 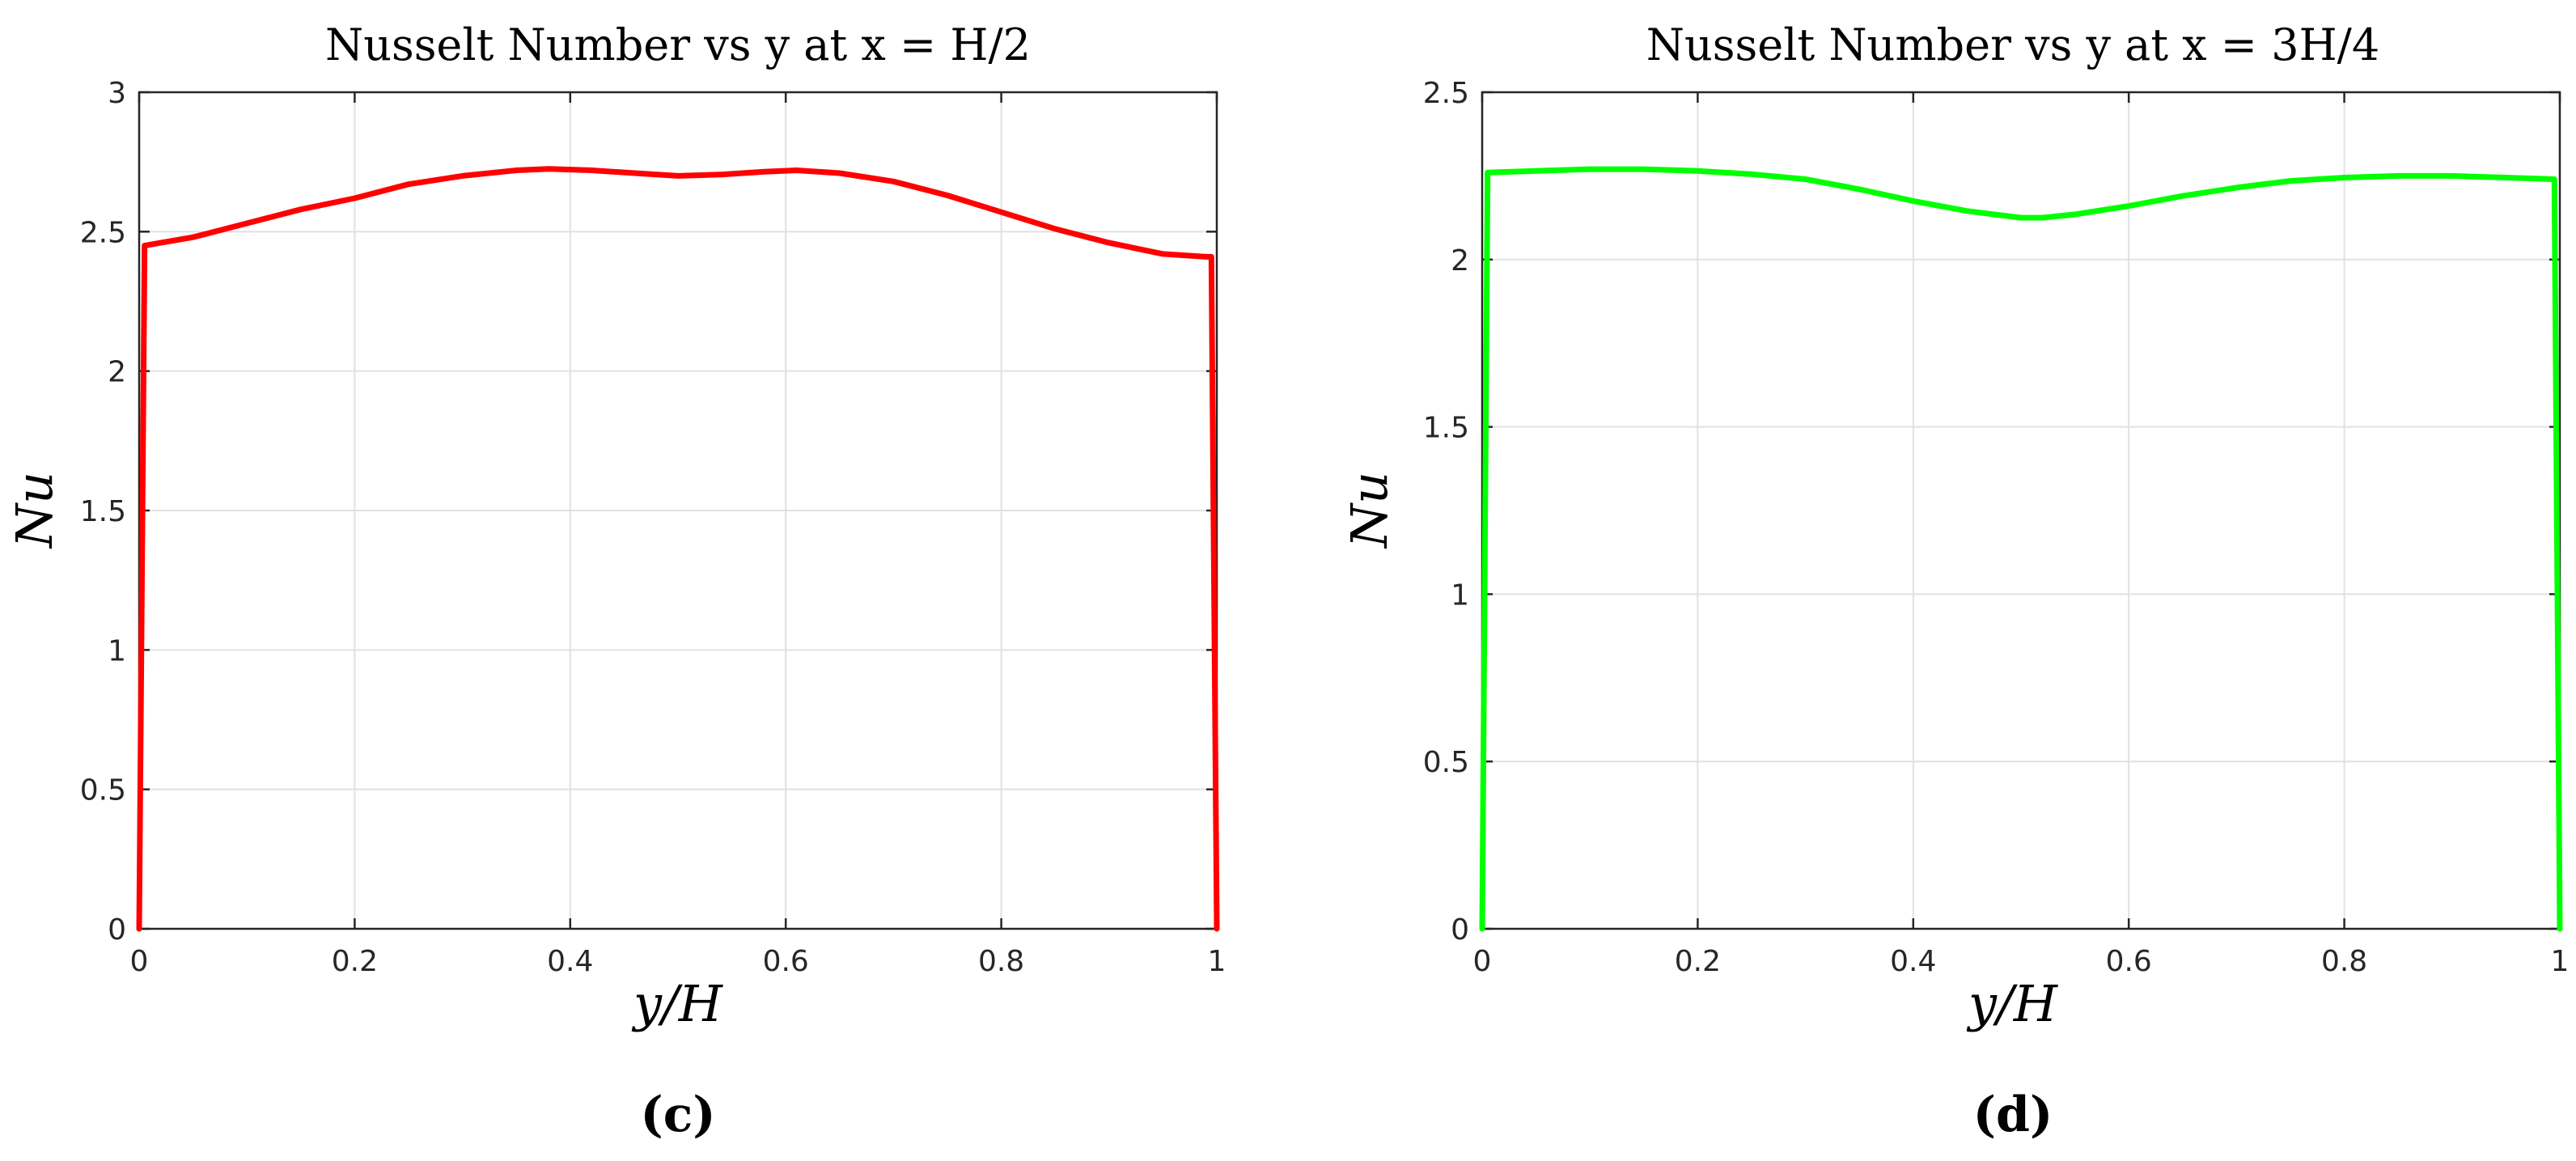 I want to click on chart-title: Nusselt Number vs y at x = H/2, so click(x=678, y=44).